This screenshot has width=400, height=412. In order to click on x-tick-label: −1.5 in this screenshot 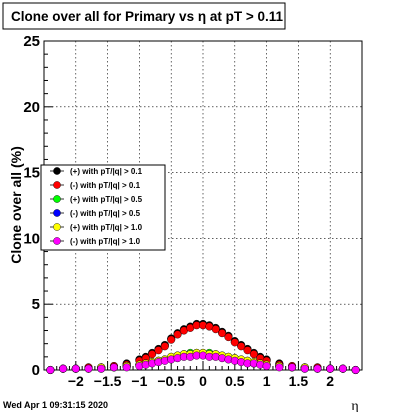, I will do `click(108, 381)`.